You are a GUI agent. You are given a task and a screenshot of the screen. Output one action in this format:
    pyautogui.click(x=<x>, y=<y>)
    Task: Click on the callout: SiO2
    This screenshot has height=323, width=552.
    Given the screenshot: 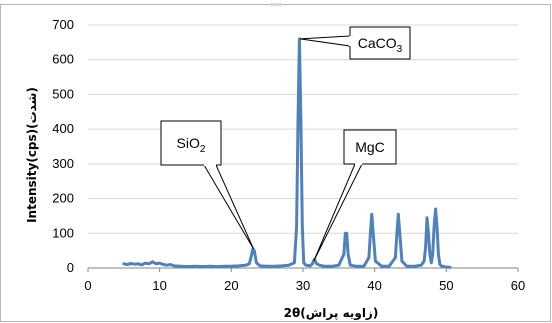 What is the action you would take?
    pyautogui.click(x=207, y=185)
    